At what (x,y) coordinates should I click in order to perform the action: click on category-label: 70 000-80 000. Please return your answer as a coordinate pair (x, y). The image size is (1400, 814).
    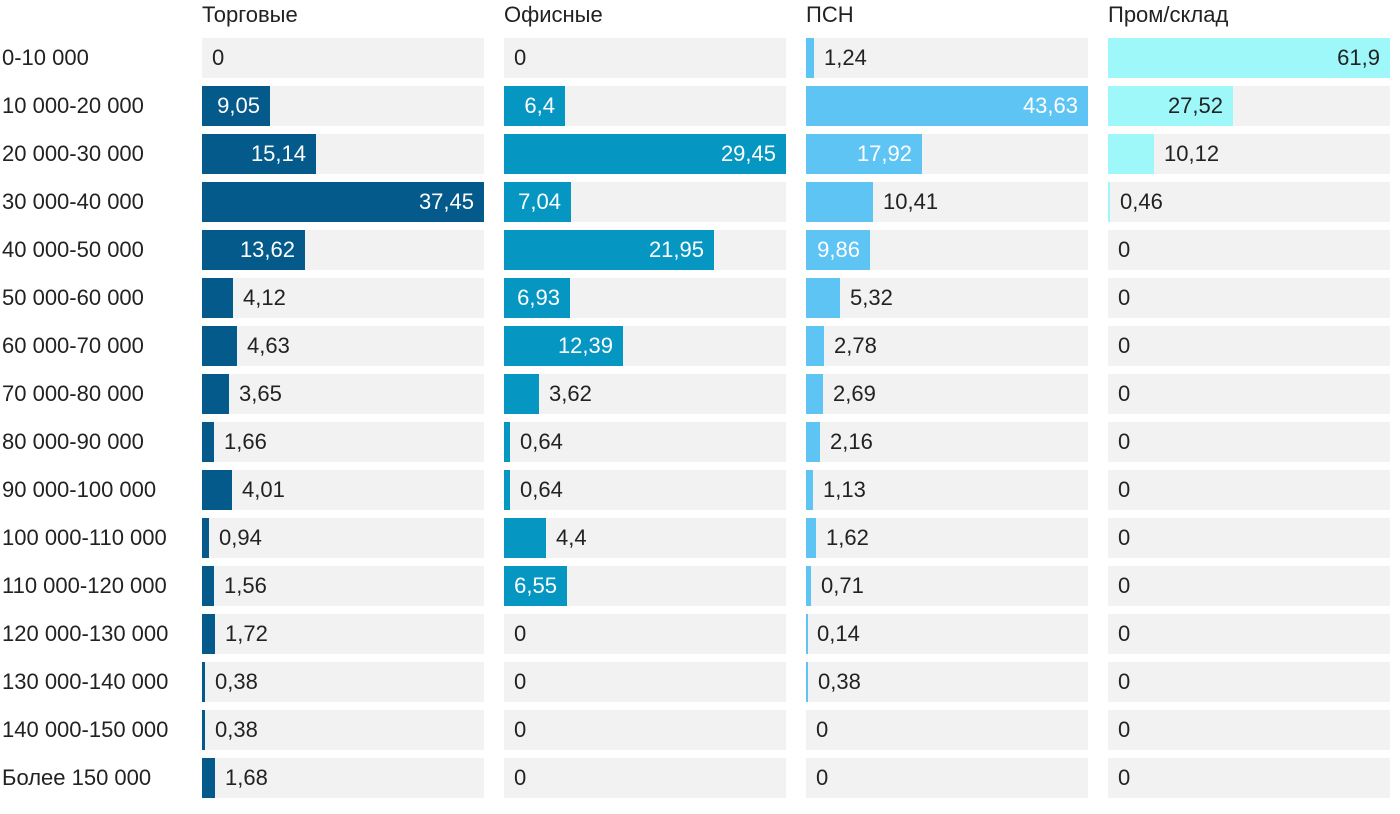
    Looking at the image, I should click on (73, 393).